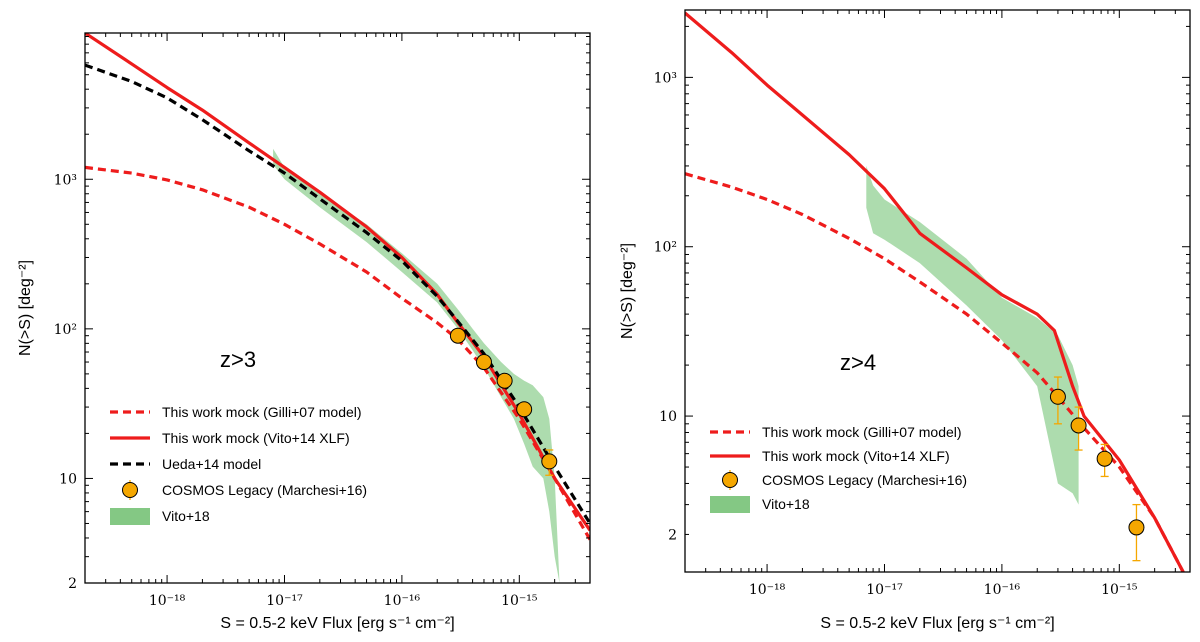  Describe the element at coordinates (238, 359) in the screenshot. I see `redshift-annotation: z>3` at that location.